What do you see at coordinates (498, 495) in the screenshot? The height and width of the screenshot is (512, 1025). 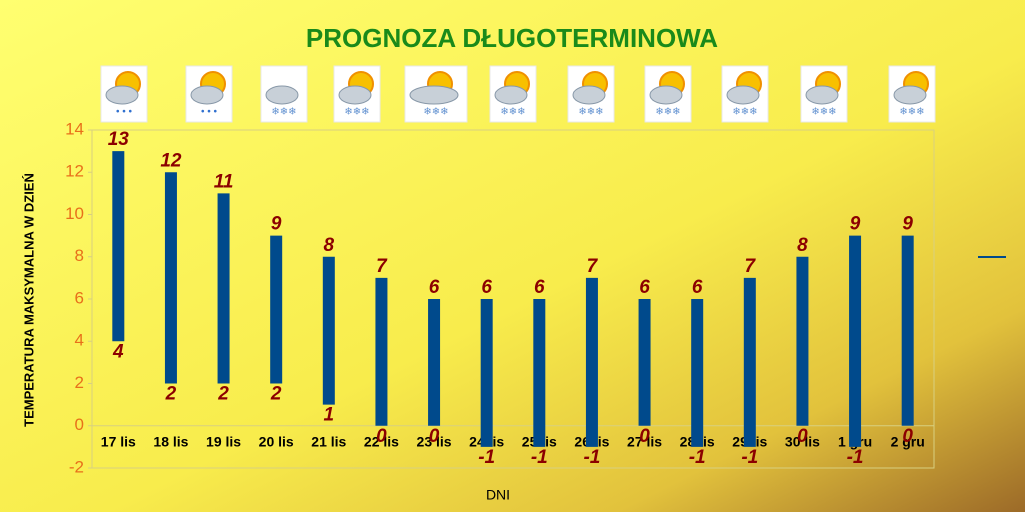 I see `x-axis-title: DNI` at bounding box center [498, 495].